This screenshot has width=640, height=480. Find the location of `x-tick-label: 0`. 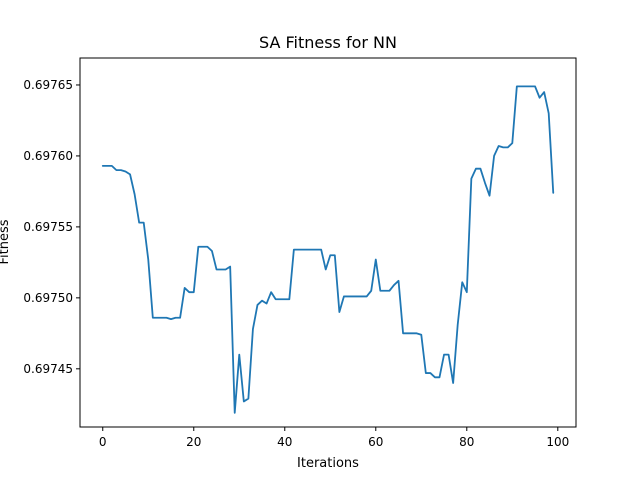

x-tick-label: 0 is located at coordinates (103, 442).